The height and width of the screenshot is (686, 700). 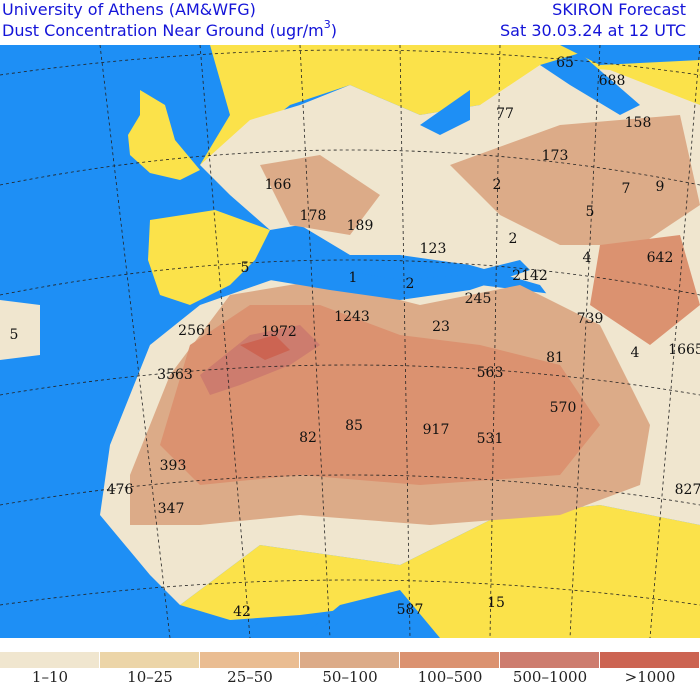 I want to click on legend-label: 1–10, so click(x=50, y=677).